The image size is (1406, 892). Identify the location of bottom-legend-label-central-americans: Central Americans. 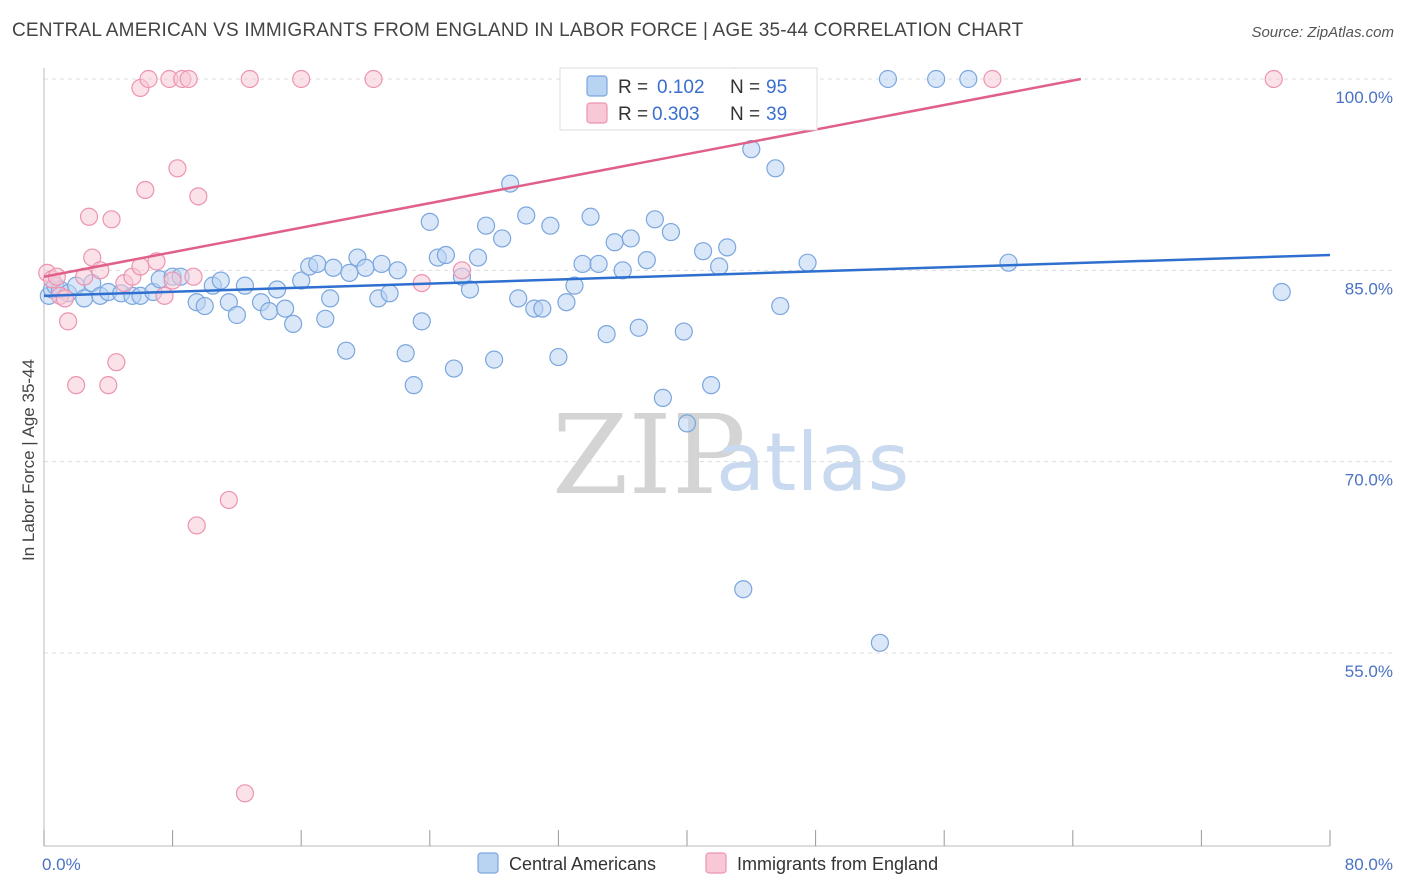
(582, 864).